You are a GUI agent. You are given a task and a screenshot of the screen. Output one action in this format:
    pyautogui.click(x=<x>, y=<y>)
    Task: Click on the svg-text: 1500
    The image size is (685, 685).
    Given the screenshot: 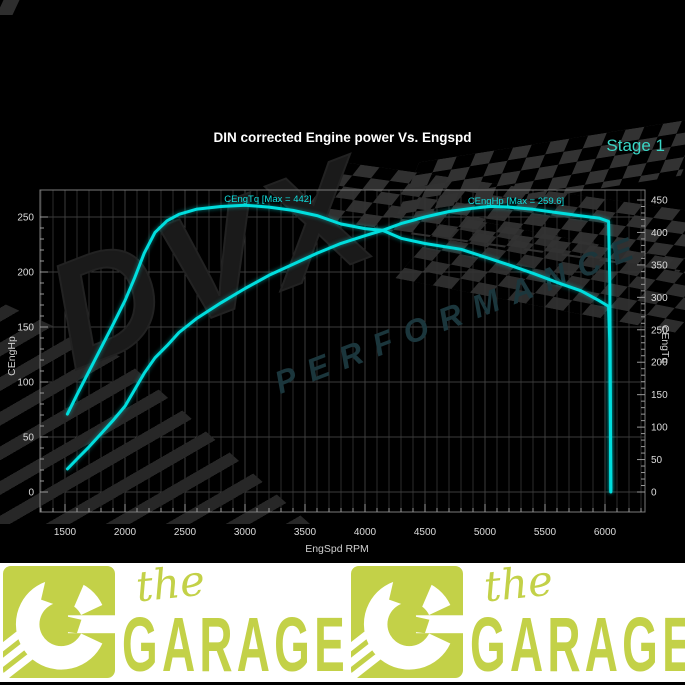 What is the action you would take?
    pyautogui.click(x=65, y=532)
    